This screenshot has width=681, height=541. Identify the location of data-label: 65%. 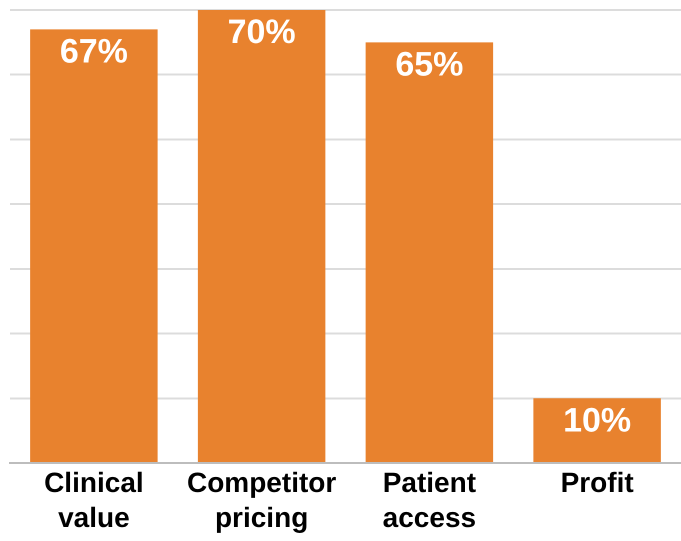
(429, 64).